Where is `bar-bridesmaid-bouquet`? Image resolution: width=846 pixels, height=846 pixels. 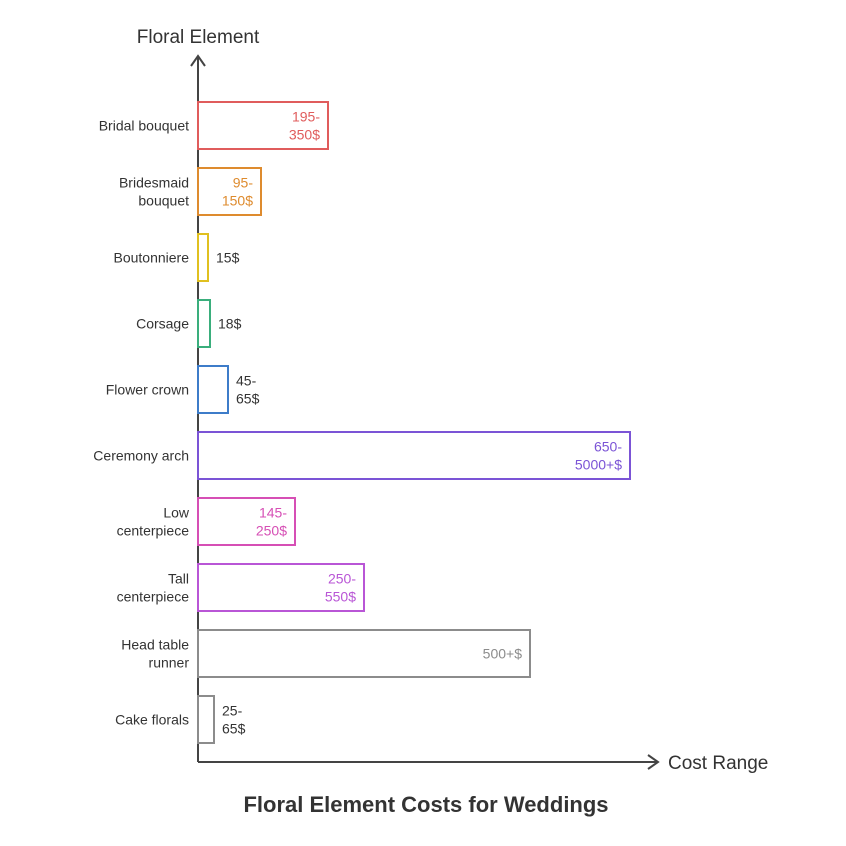 bar-bridesmaid-bouquet is located at coordinates (229, 191).